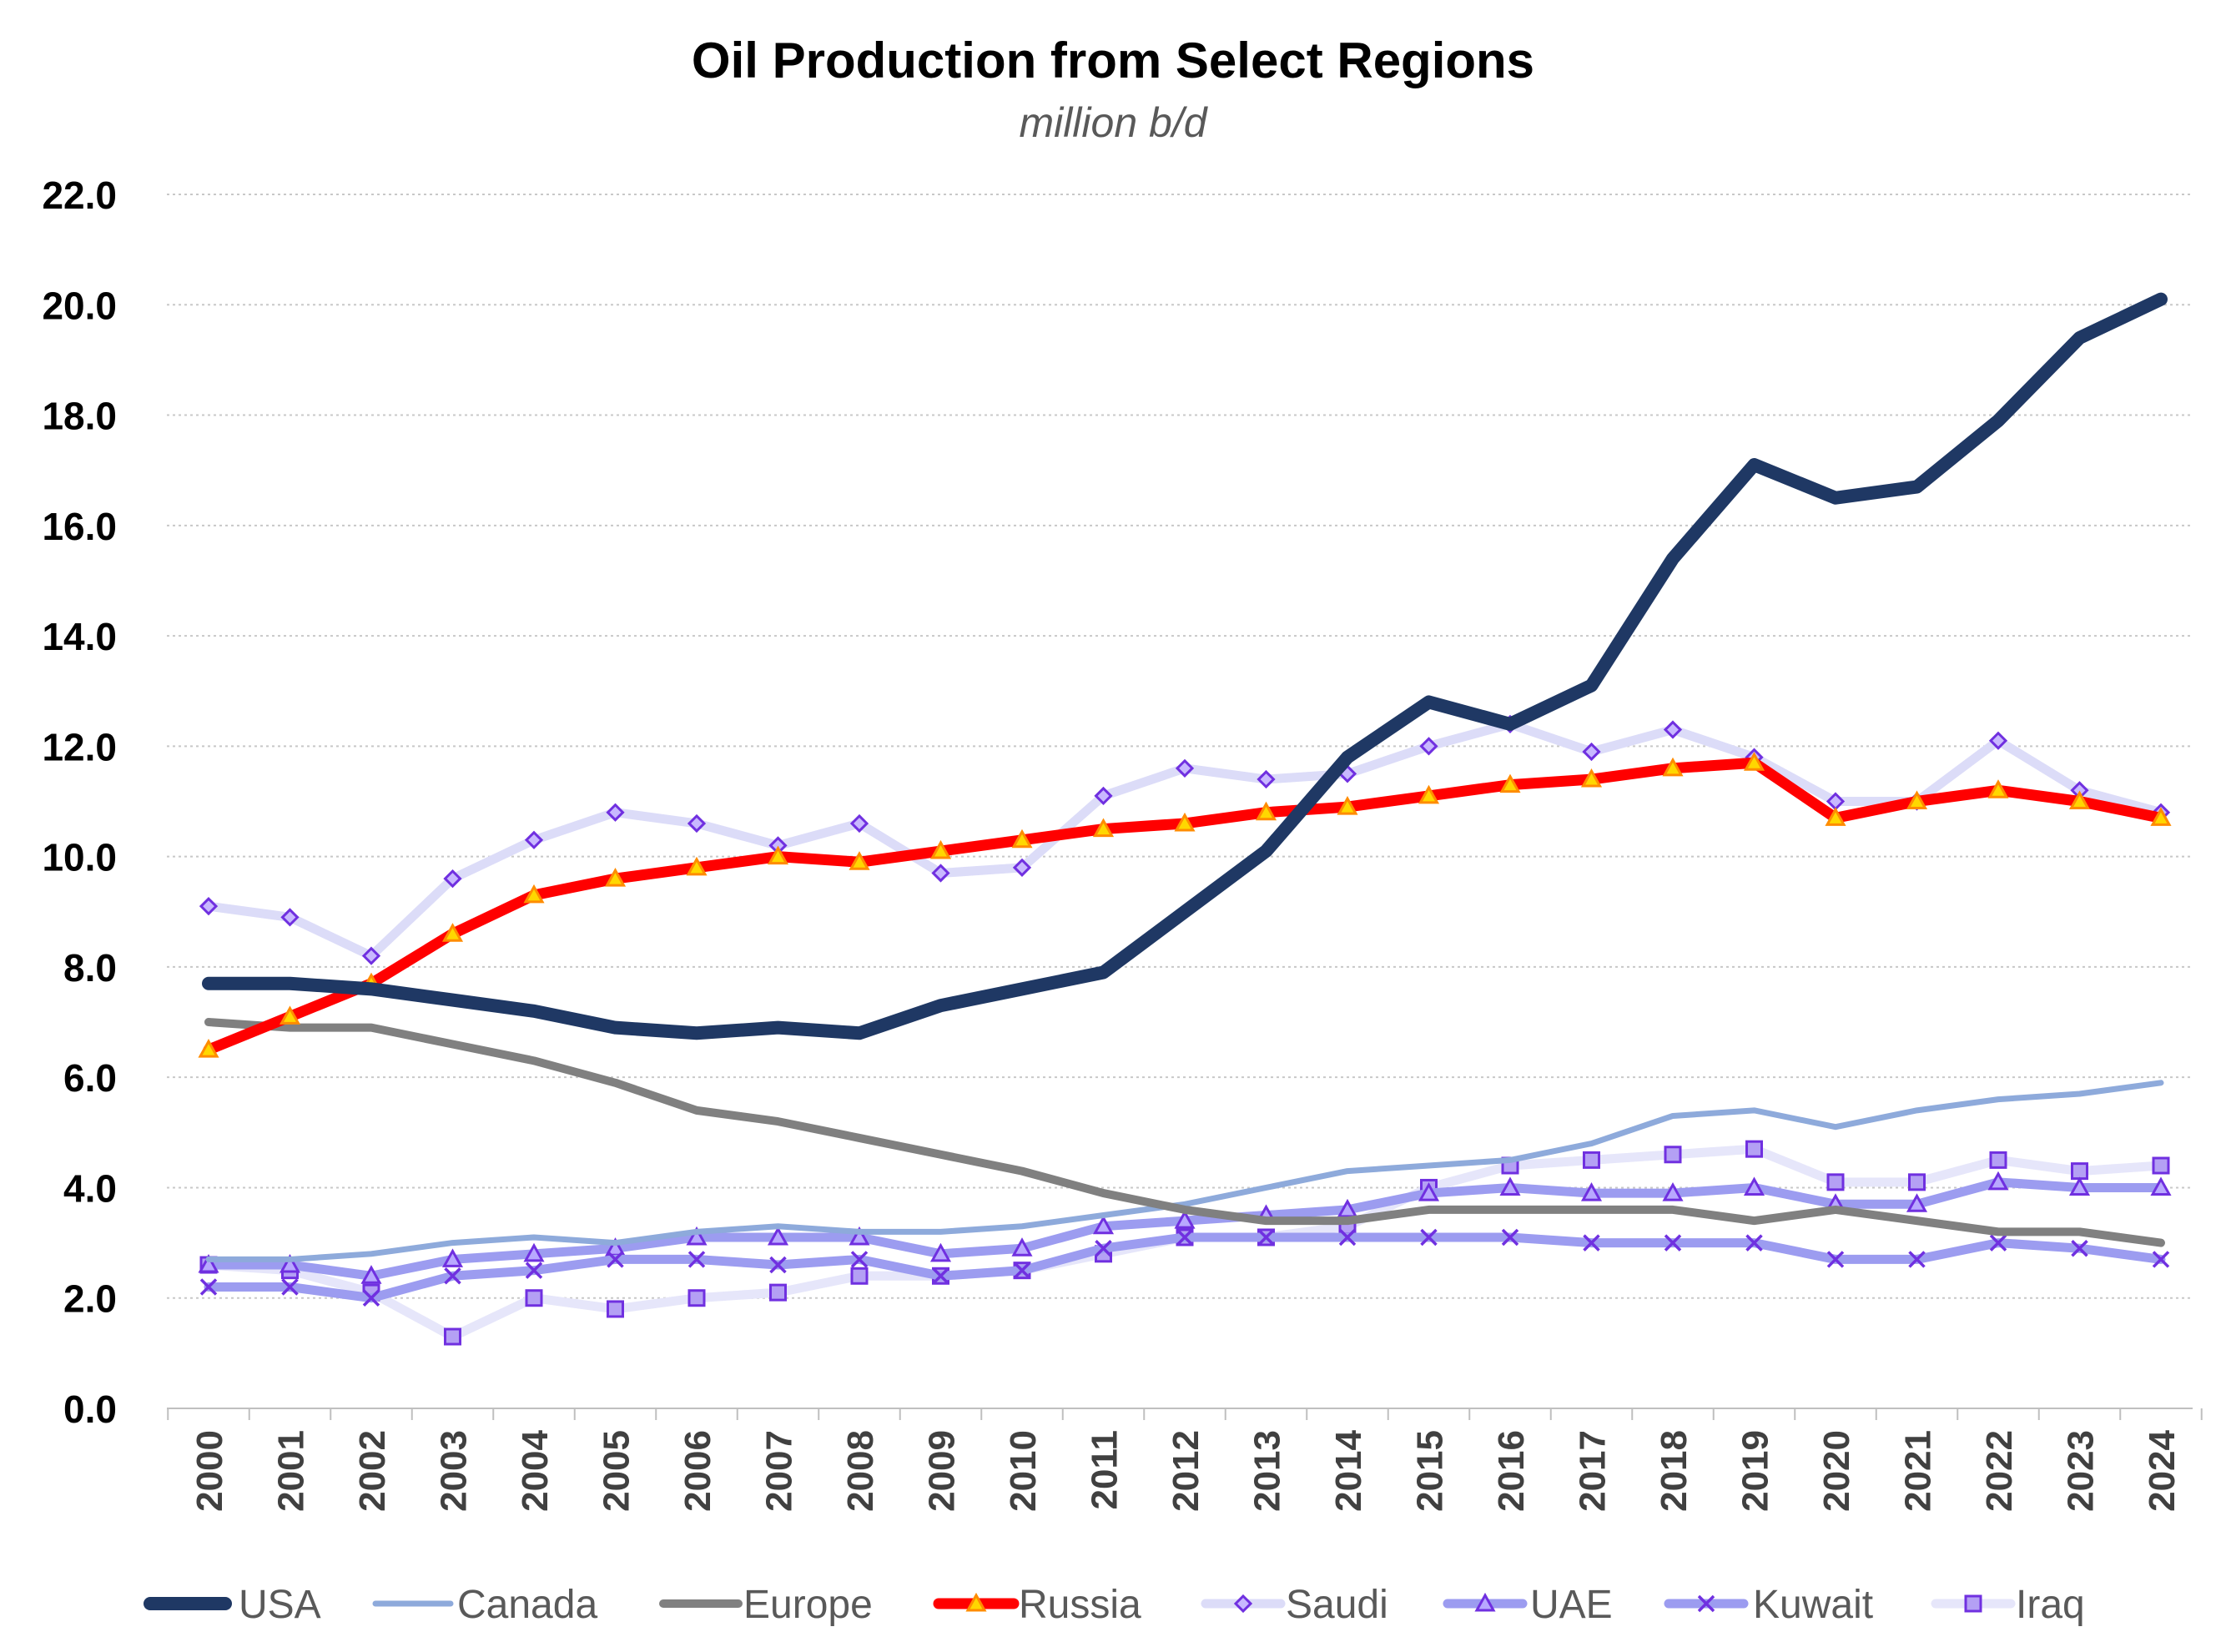 The image size is (2226, 1652). What do you see at coordinates (90, 1410) in the screenshot?
I see `y-tick-label: 0.0` at bounding box center [90, 1410].